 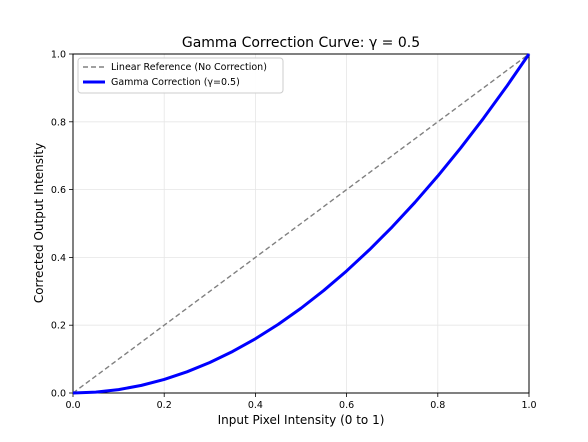 What do you see at coordinates (58, 122) in the screenshot?
I see `y-tick-label: 0.8` at bounding box center [58, 122].